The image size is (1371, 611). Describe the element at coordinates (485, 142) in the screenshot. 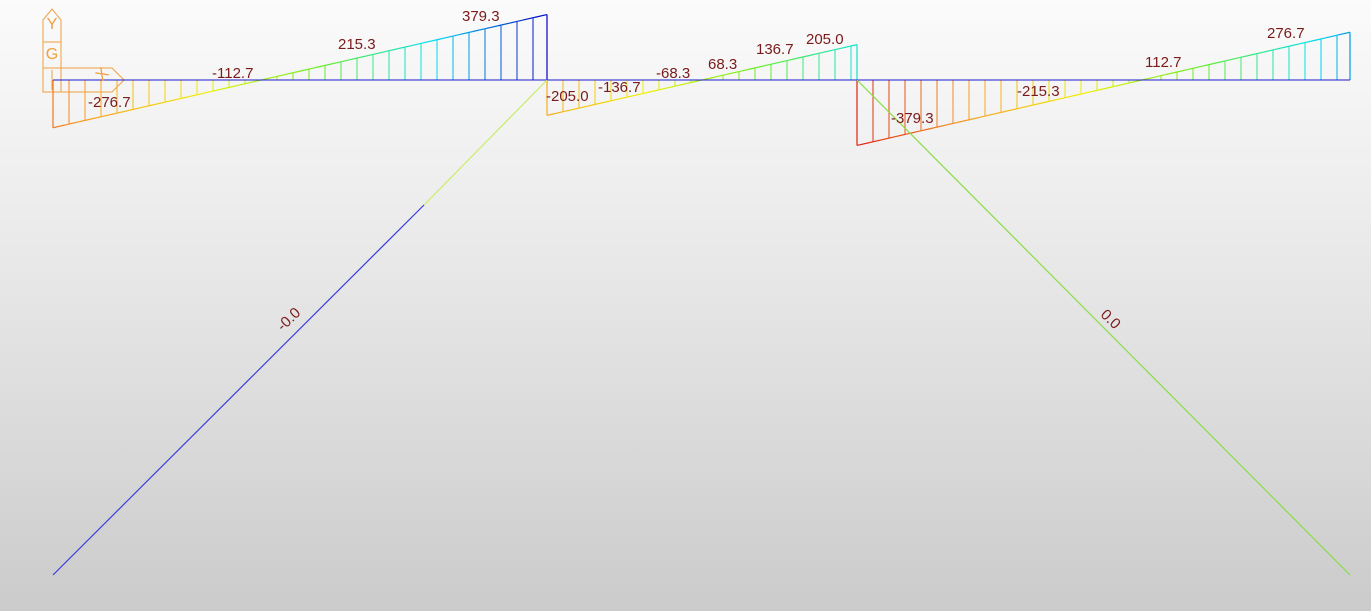

I see `left-column-upper` at that location.